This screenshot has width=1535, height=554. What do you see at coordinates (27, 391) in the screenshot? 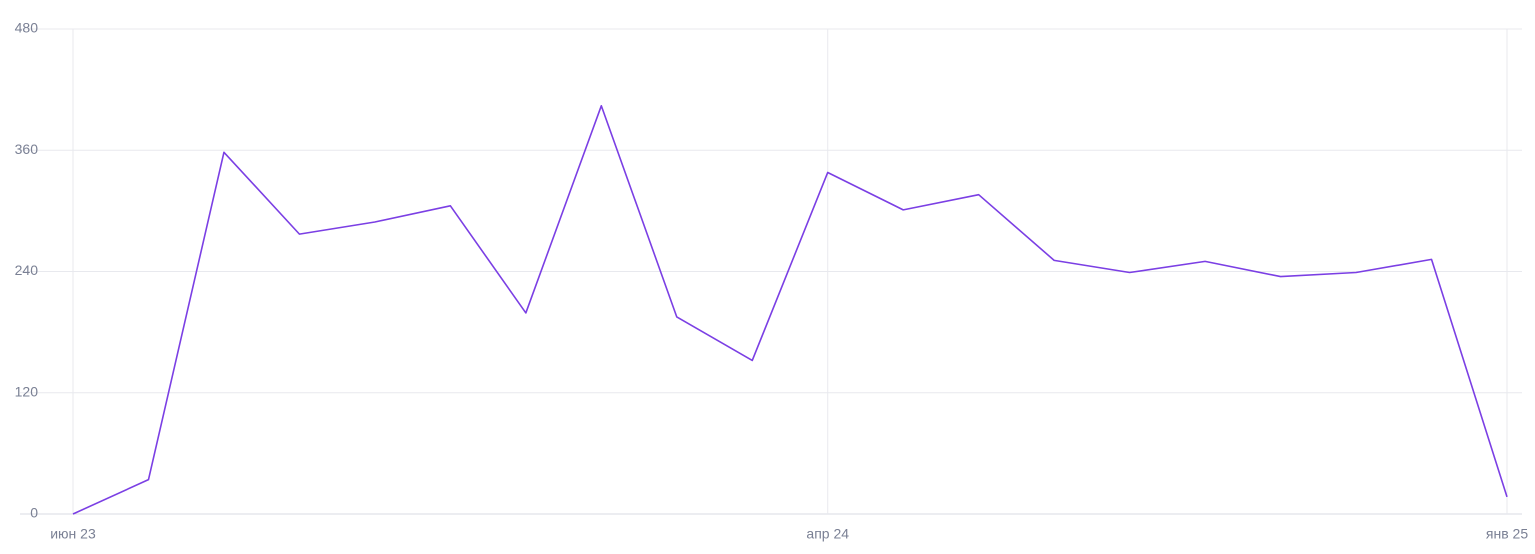
I see `y-tick-label: 120` at bounding box center [27, 391].